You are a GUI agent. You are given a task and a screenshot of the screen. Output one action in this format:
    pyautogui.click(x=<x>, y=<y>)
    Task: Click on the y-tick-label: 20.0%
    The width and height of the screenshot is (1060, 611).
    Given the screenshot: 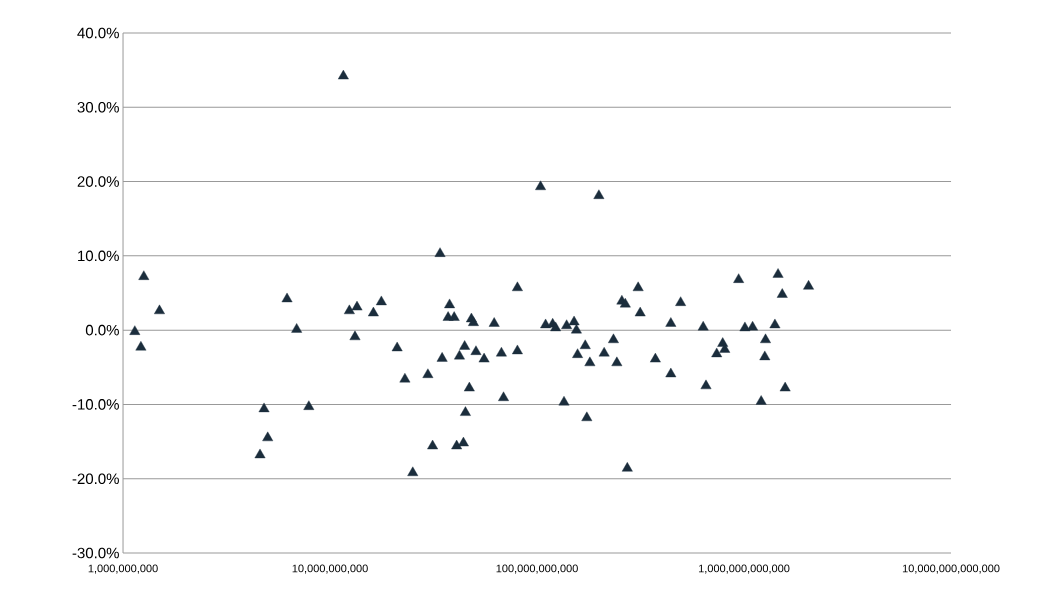 What is the action you would take?
    pyautogui.click(x=98, y=181)
    